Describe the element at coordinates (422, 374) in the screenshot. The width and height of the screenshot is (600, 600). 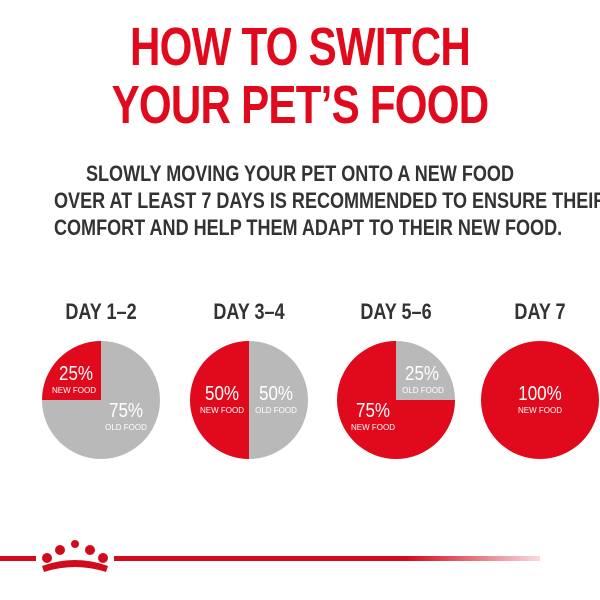
I see `pie-3-old-pct: 25%` at that location.